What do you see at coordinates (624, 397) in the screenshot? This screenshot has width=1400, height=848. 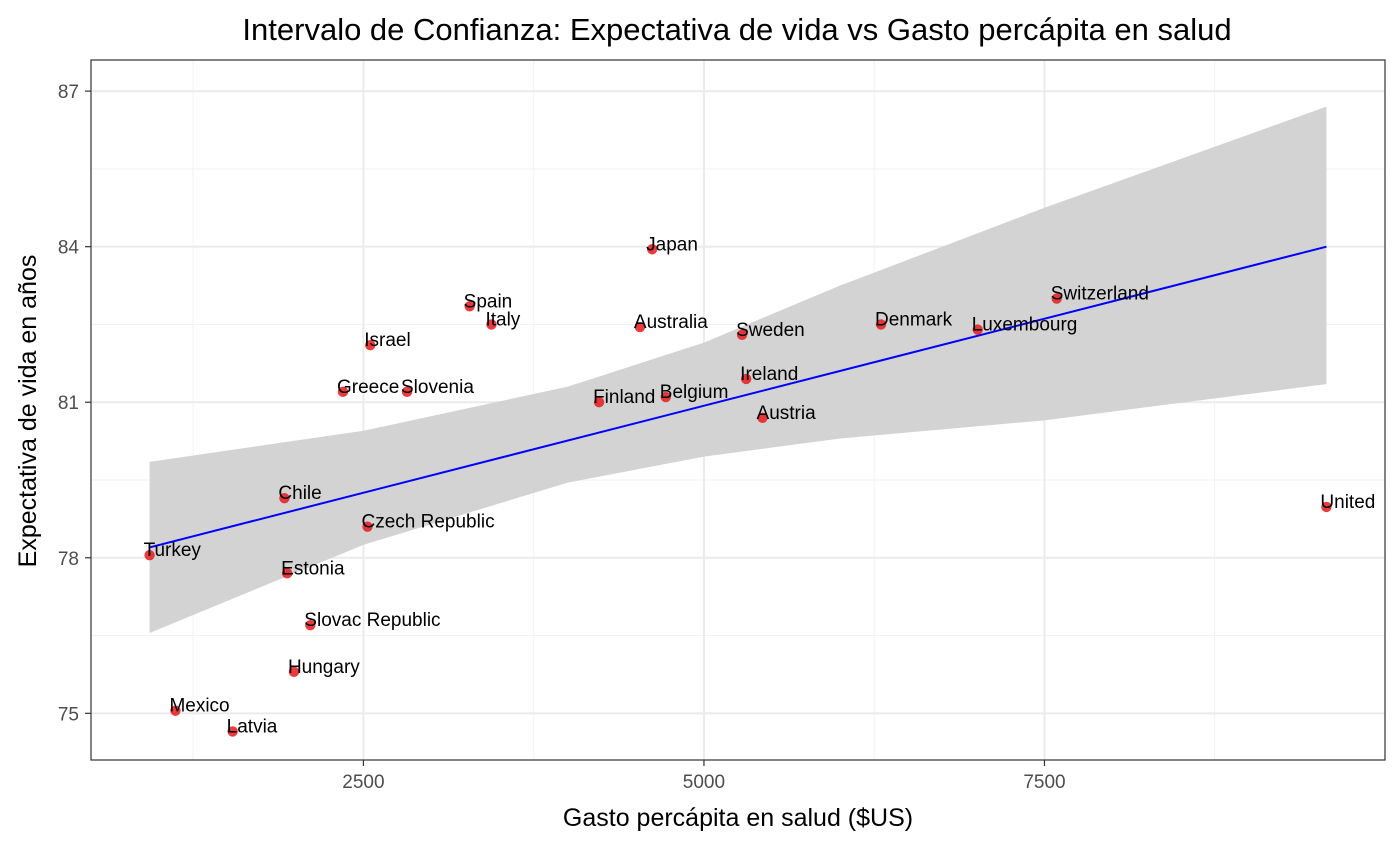 I see `point-label: Finland` at bounding box center [624, 397].